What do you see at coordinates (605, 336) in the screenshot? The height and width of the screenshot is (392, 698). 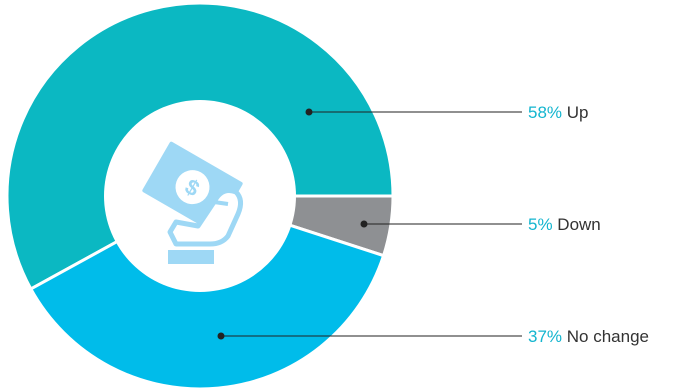 I see `slice-name: No change` at bounding box center [605, 336].